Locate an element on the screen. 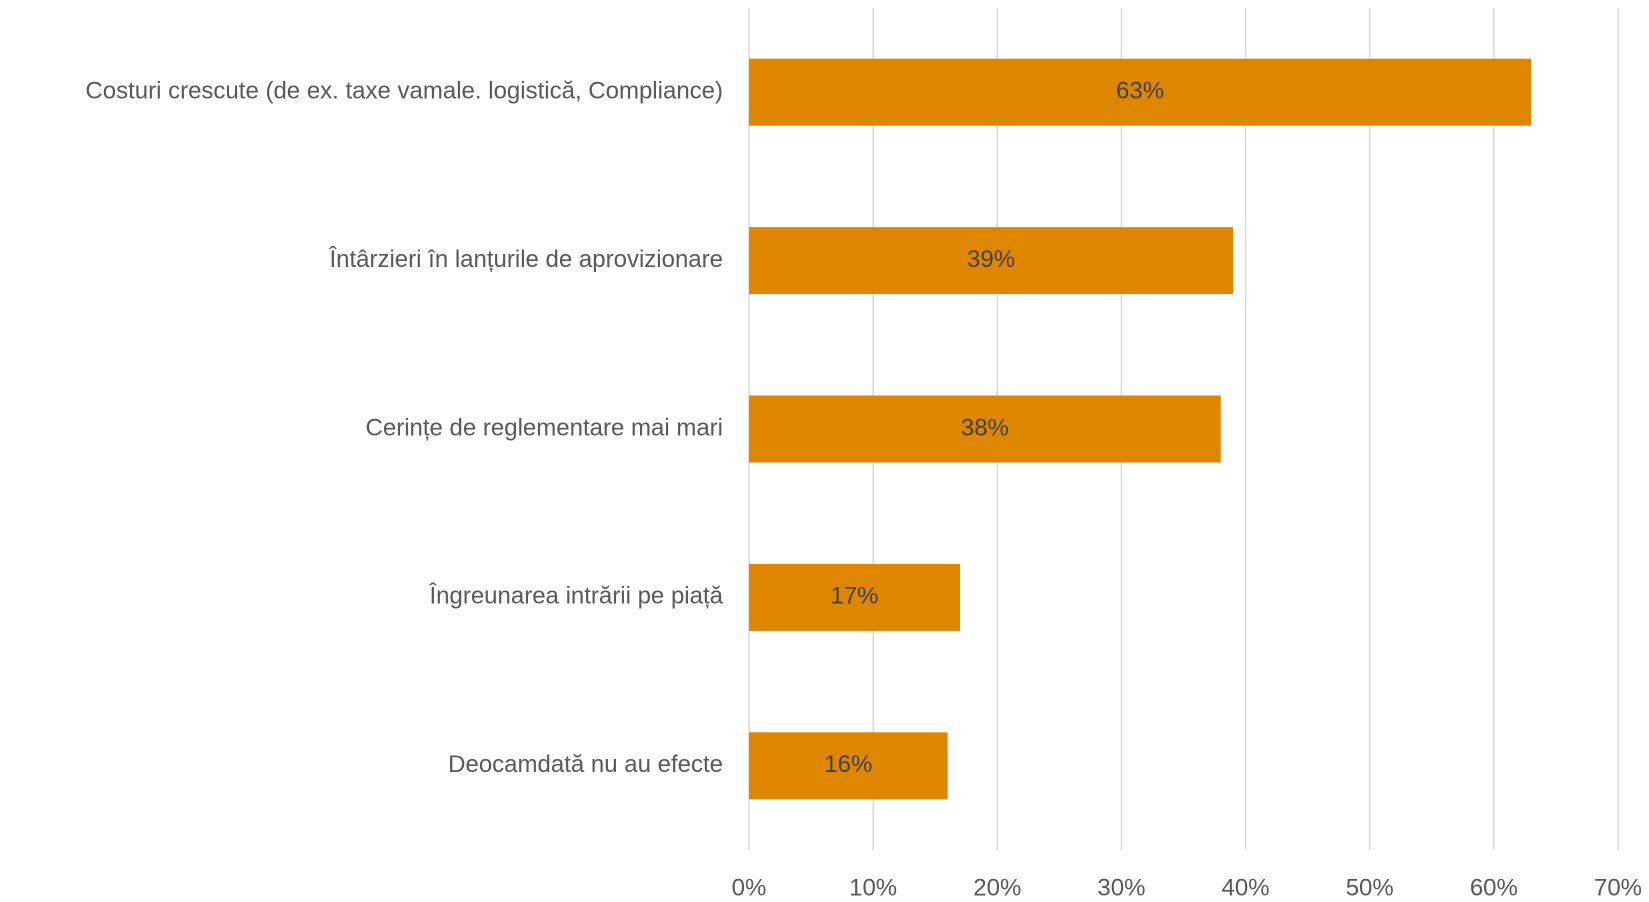 The width and height of the screenshot is (1649, 902). category-label: Întârzieri în lanțurile de aprovizionare is located at coordinates (525, 259).